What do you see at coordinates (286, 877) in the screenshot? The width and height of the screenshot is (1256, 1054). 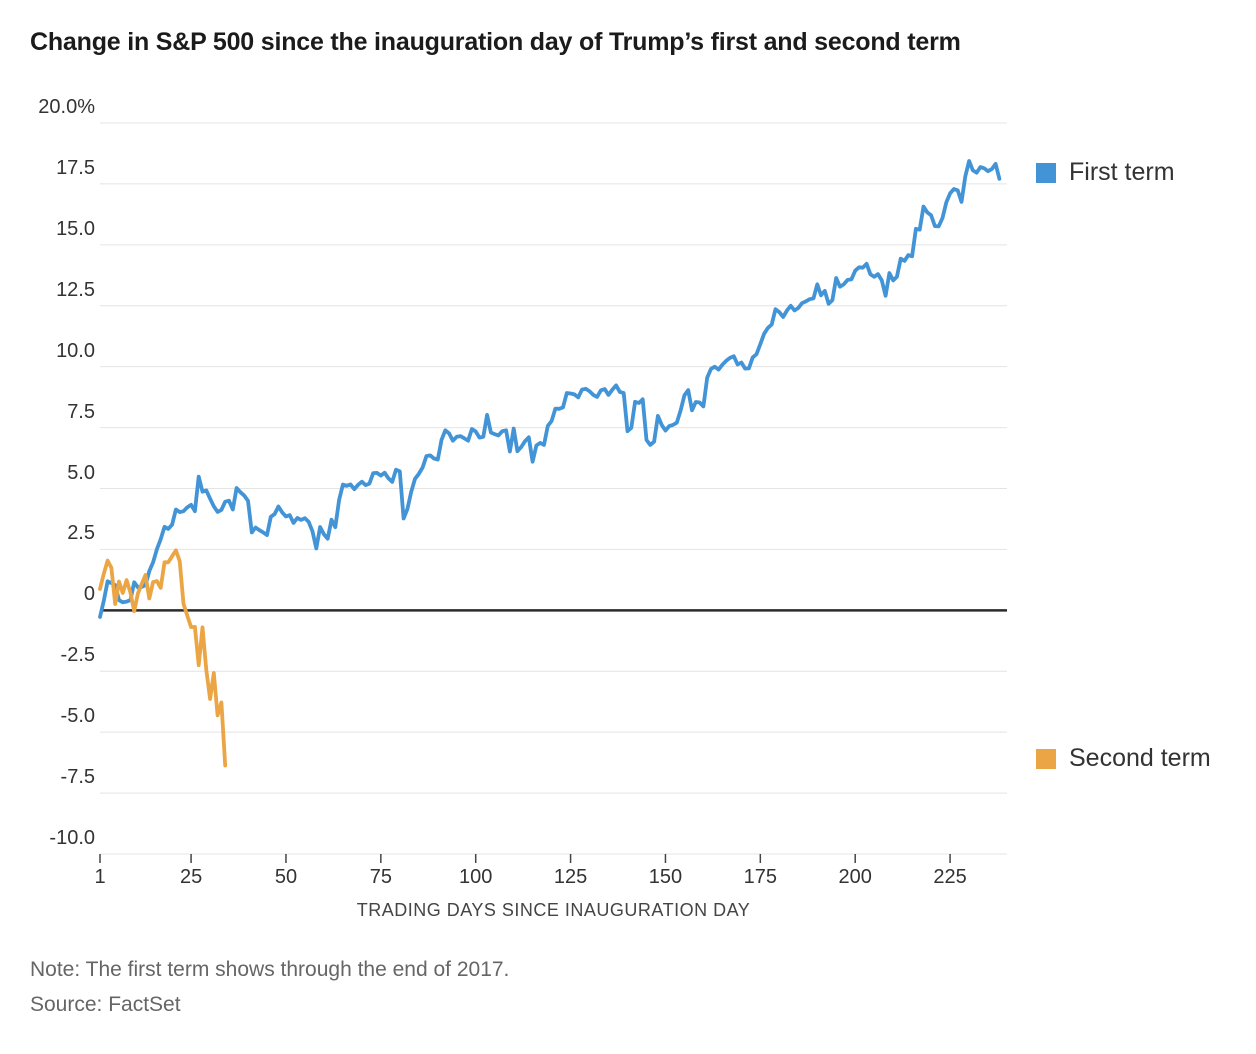 I see `x-tick-label: 50` at bounding box center [286, 877].